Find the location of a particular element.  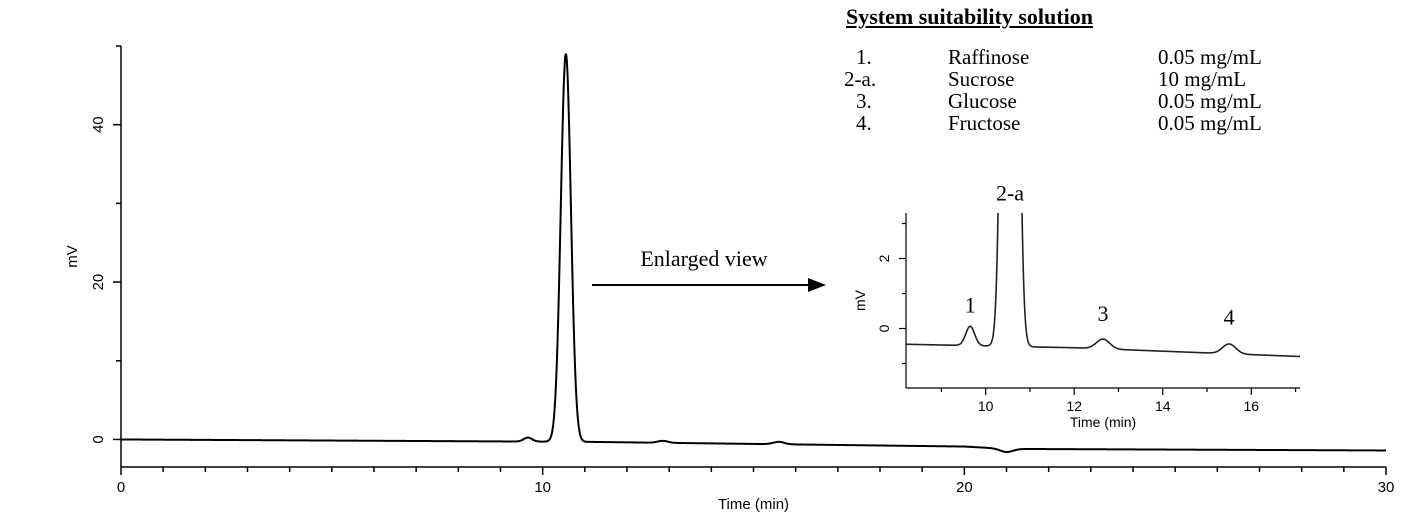

peak-label: 4 is located at coordinates (1229, 317).